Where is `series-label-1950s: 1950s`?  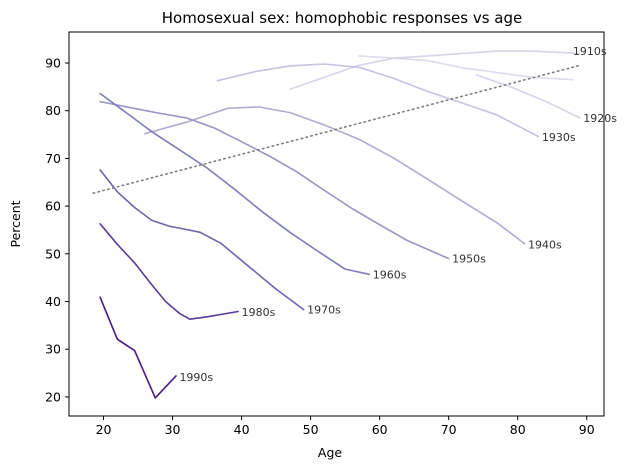
series-label-1950s: 1950s is located at coordinates (469, 259).